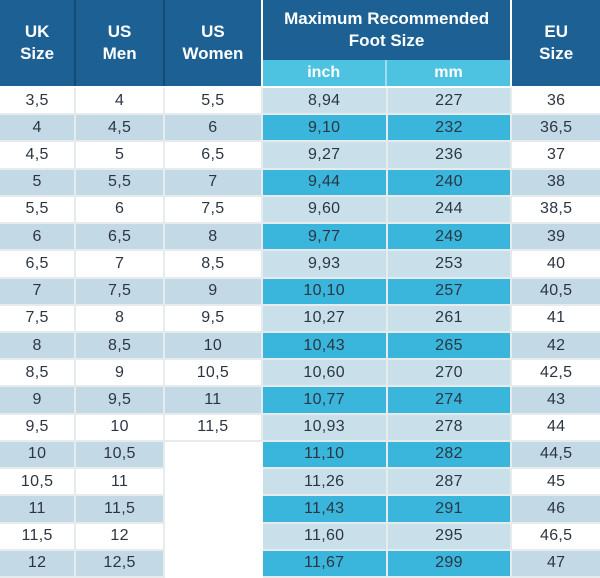 Image resolution: width=600 pixels, height=578 pixels. I want to click on table-row: 11 11,5 11,43 291 46, so click(300, 510).